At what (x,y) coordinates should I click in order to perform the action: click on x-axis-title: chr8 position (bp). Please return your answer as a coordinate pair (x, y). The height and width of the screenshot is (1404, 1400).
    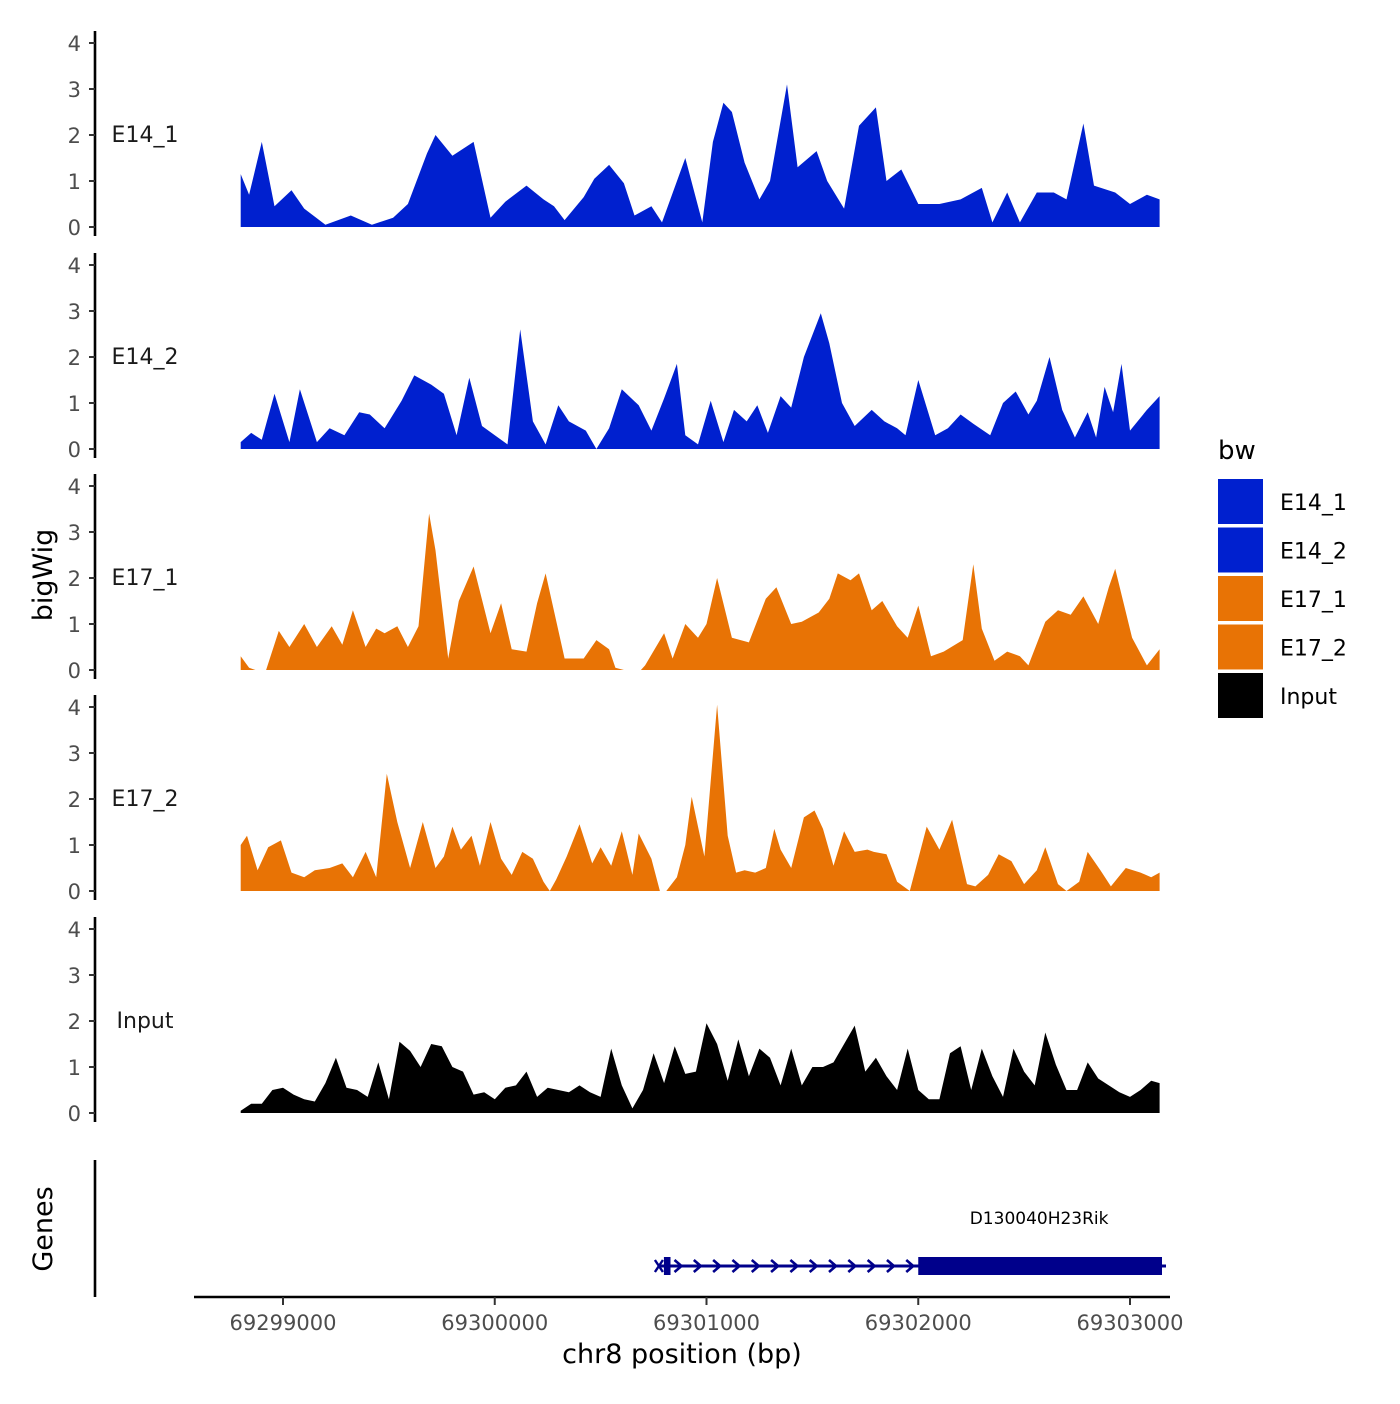
    Looking at the image, I should click on (682, 1354).